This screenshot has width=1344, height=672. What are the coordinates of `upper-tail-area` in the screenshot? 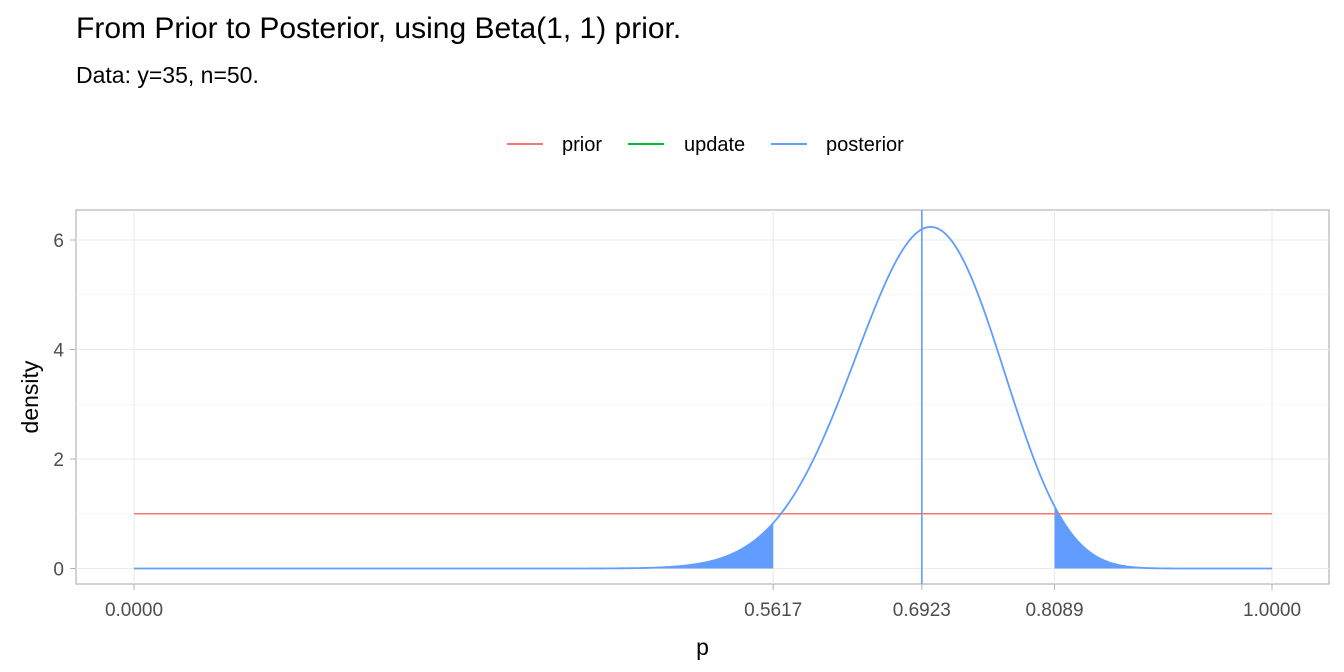 It's located at (1163, 537).